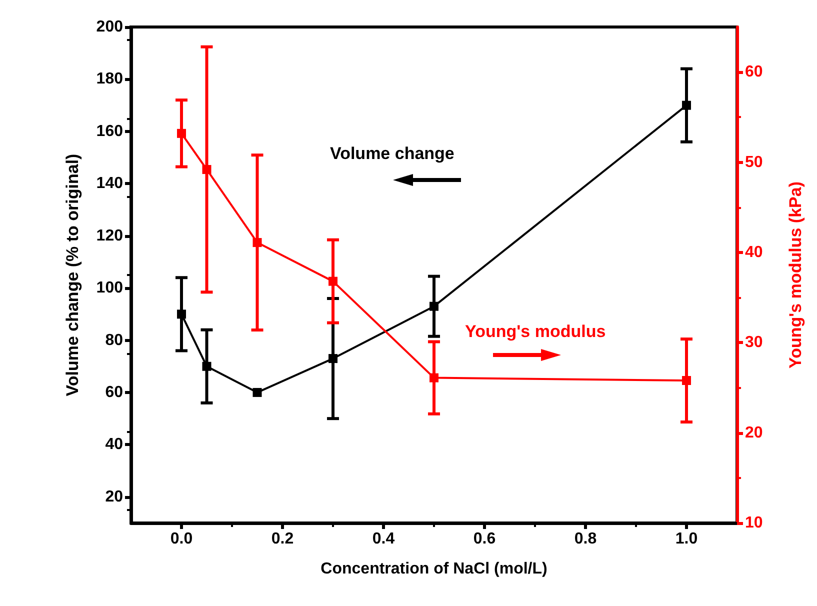 The width and height of the screenshot is (817, 606). What do you see at coordinates (754, 433) in the screenshot?
I see `y2-tick-label: 20` at bounding box center [754, 433].